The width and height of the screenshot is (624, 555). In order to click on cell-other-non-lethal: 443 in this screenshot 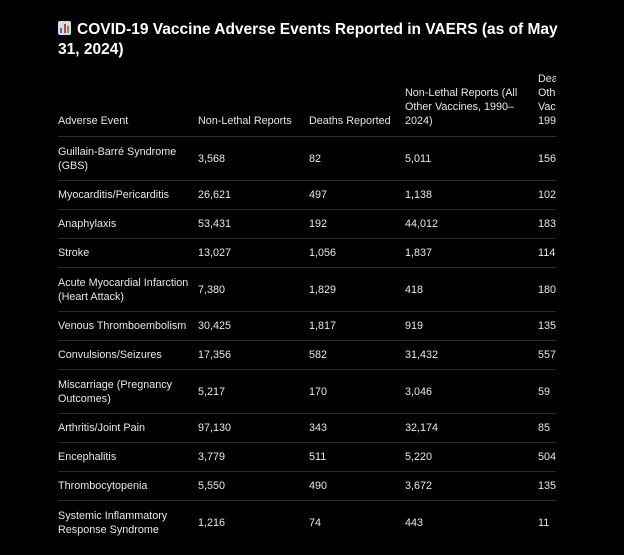, I will do `click(471, 521)`.